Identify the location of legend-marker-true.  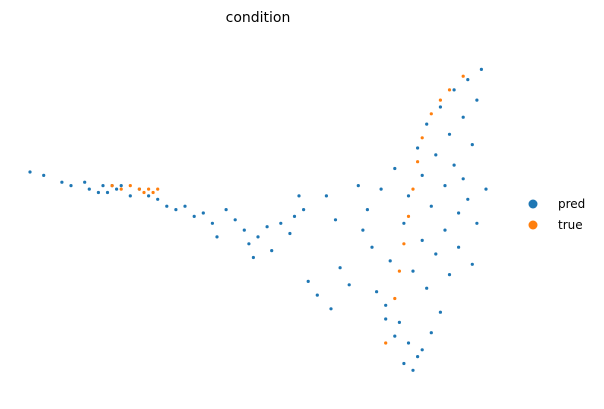
(533, 225).